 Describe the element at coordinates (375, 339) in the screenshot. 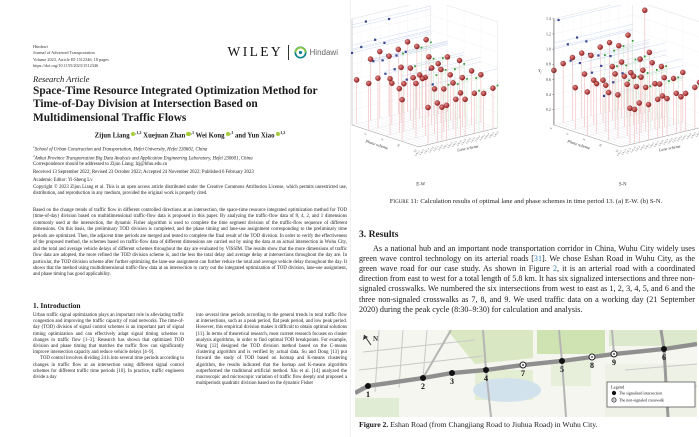

I see `svg-text: N` at that location.